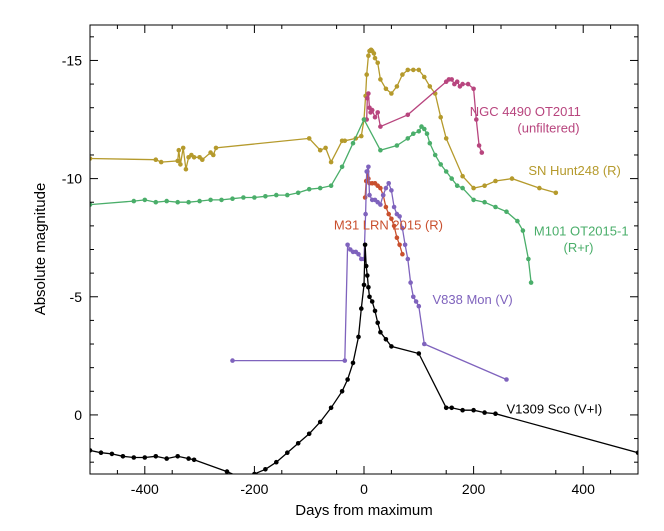  I want to click on x-tick-label: 0, so click(364, 489).